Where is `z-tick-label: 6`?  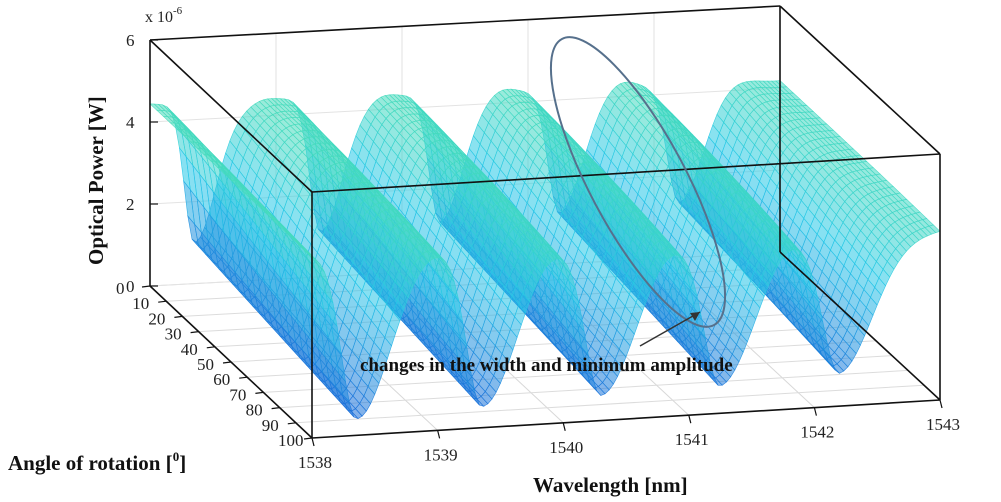 z-tick-label: 6 is located at coordinates (130, 40).